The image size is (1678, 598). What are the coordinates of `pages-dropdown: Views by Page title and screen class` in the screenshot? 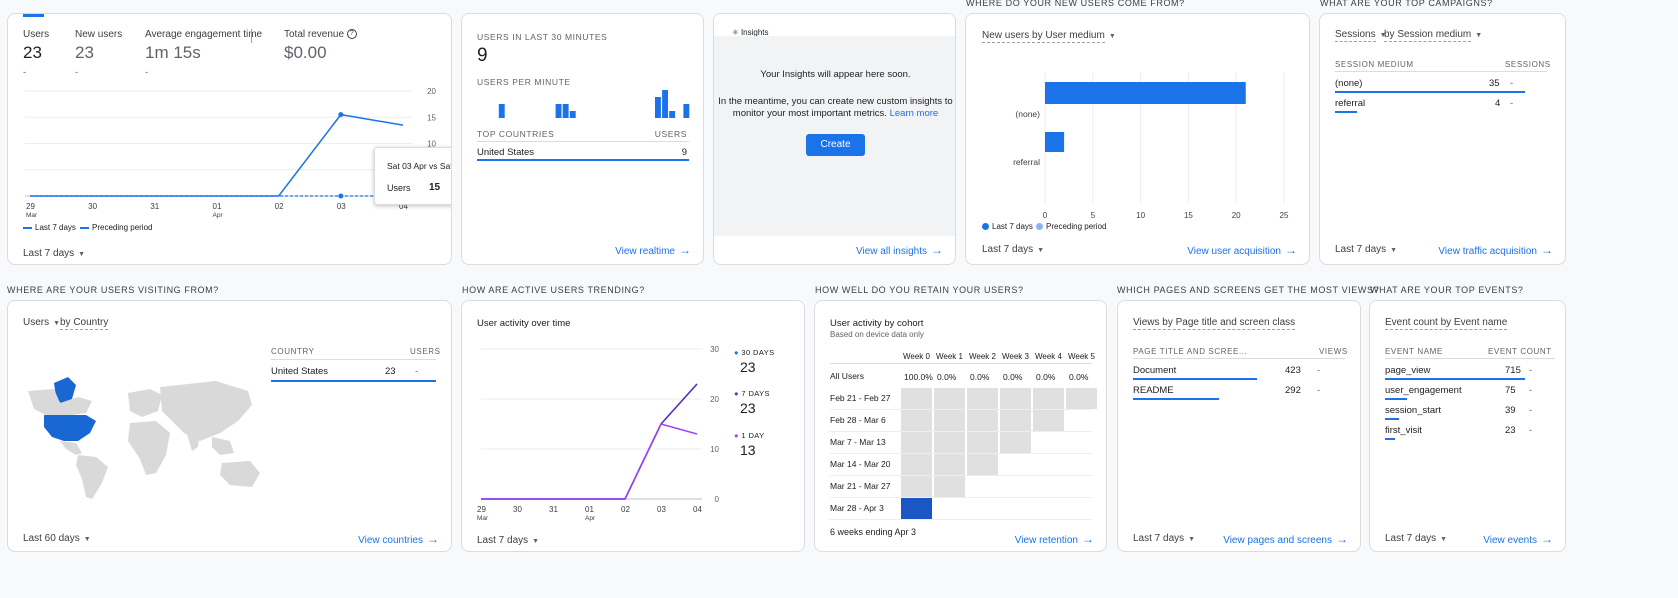 It's located at (1214, 323).